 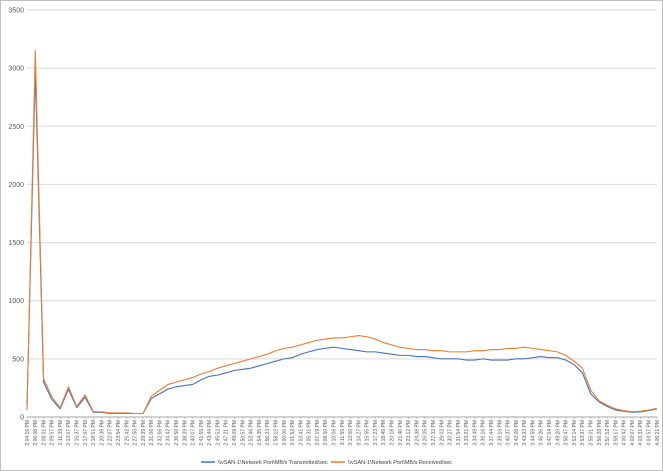 I want to click on x-tick-label: 3:18:49 PM, so click(x=384, y=433).